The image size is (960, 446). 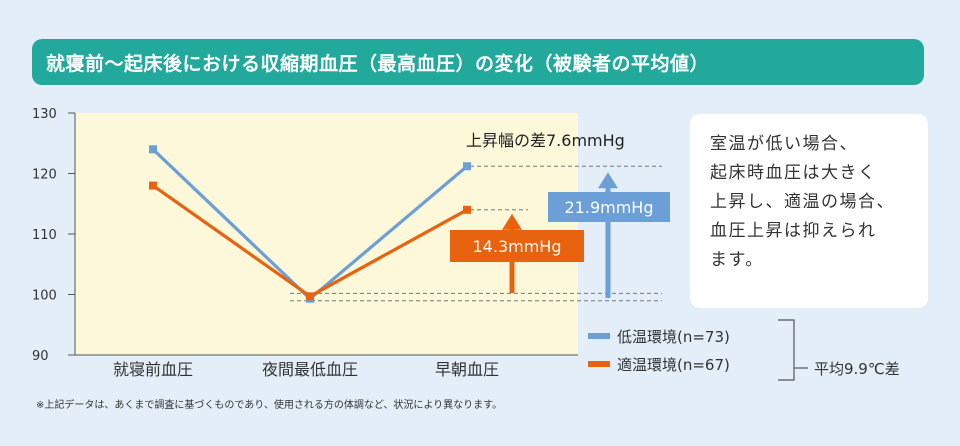 What do you see at coordinates (786, 350) in the screenshot?
I see `legend-bracket` at bounding box center [786, 350].